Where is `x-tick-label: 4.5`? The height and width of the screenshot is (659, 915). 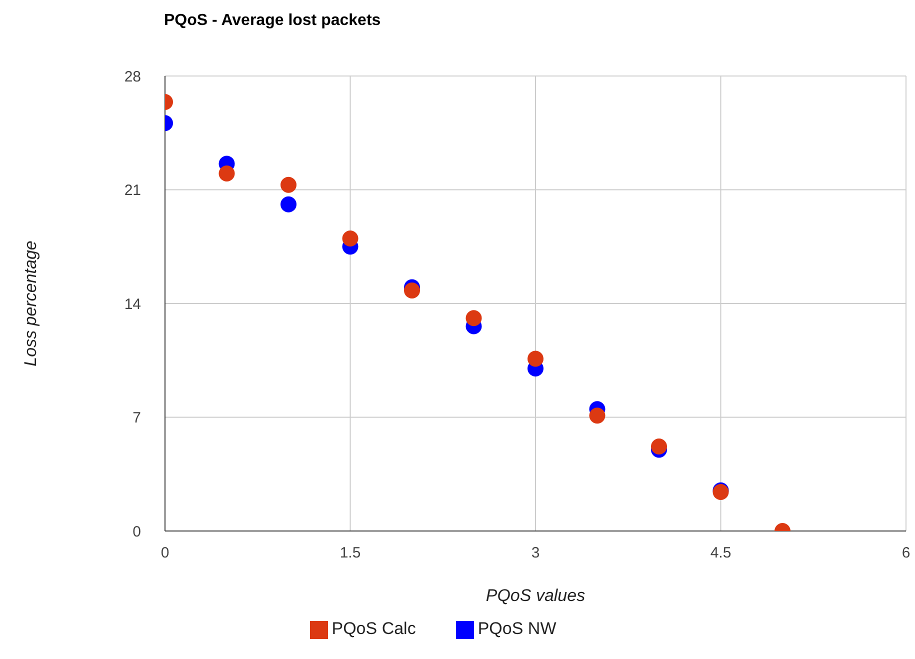 x-tick-label: 4.5 is located at coordinates (721, 553).